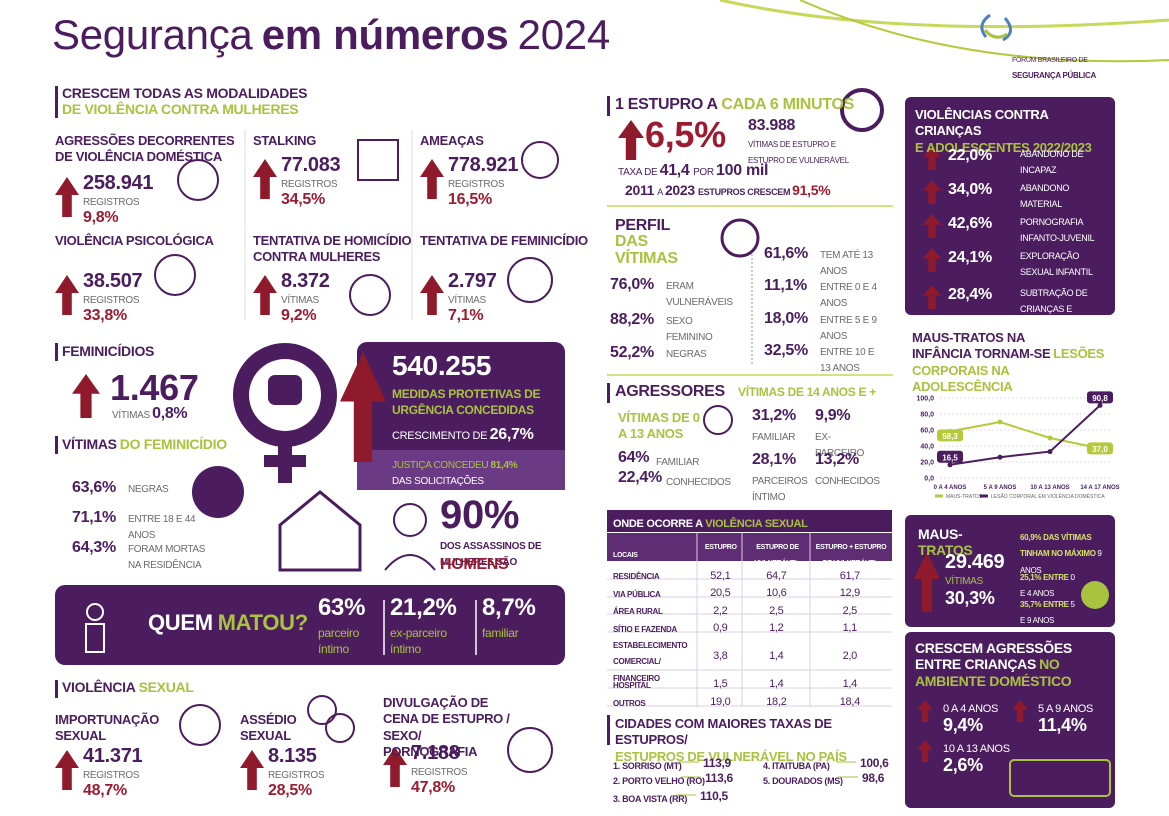  Describe the element at coordinates (1049, 488) in the screenshot. I see `x-tick-label: 10 A 13 ANOS` at that location.